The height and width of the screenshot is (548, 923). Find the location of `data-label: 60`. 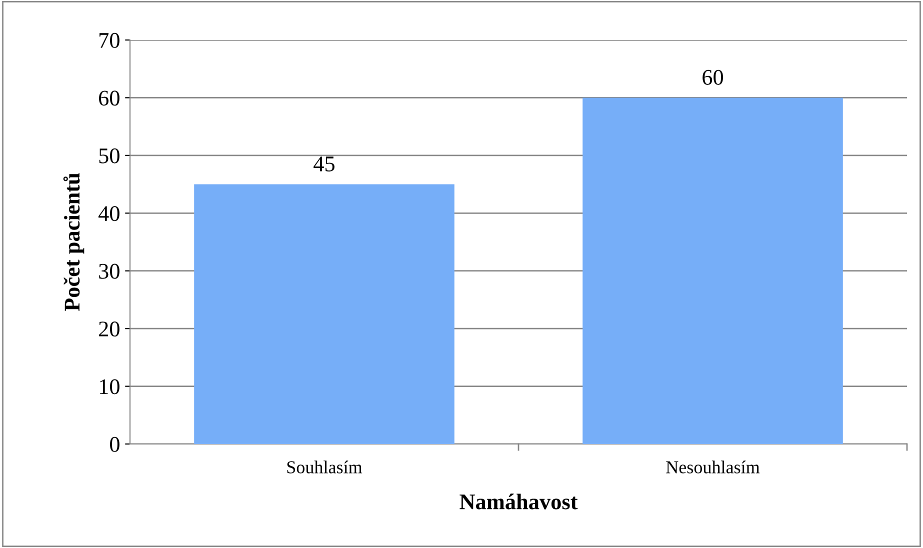

data-label: 60 is located at coordinates (713, 77).